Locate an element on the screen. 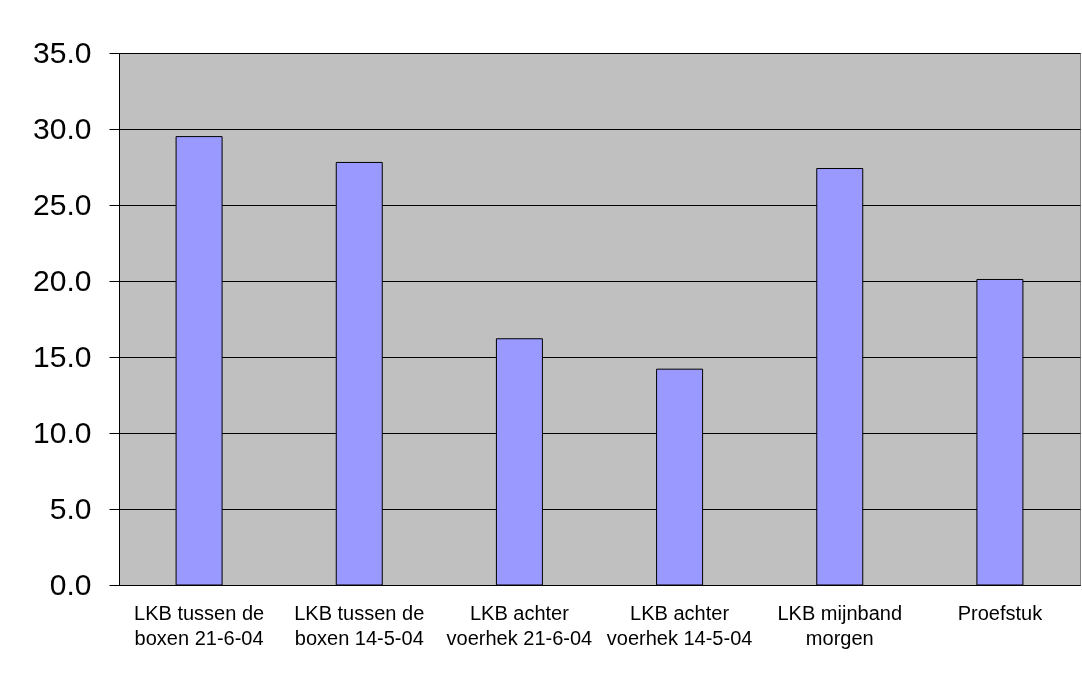 This screenshot has height=693, width=1082. x-tick-label: LKB mijnband morgen is located at coordinates (840, 625).